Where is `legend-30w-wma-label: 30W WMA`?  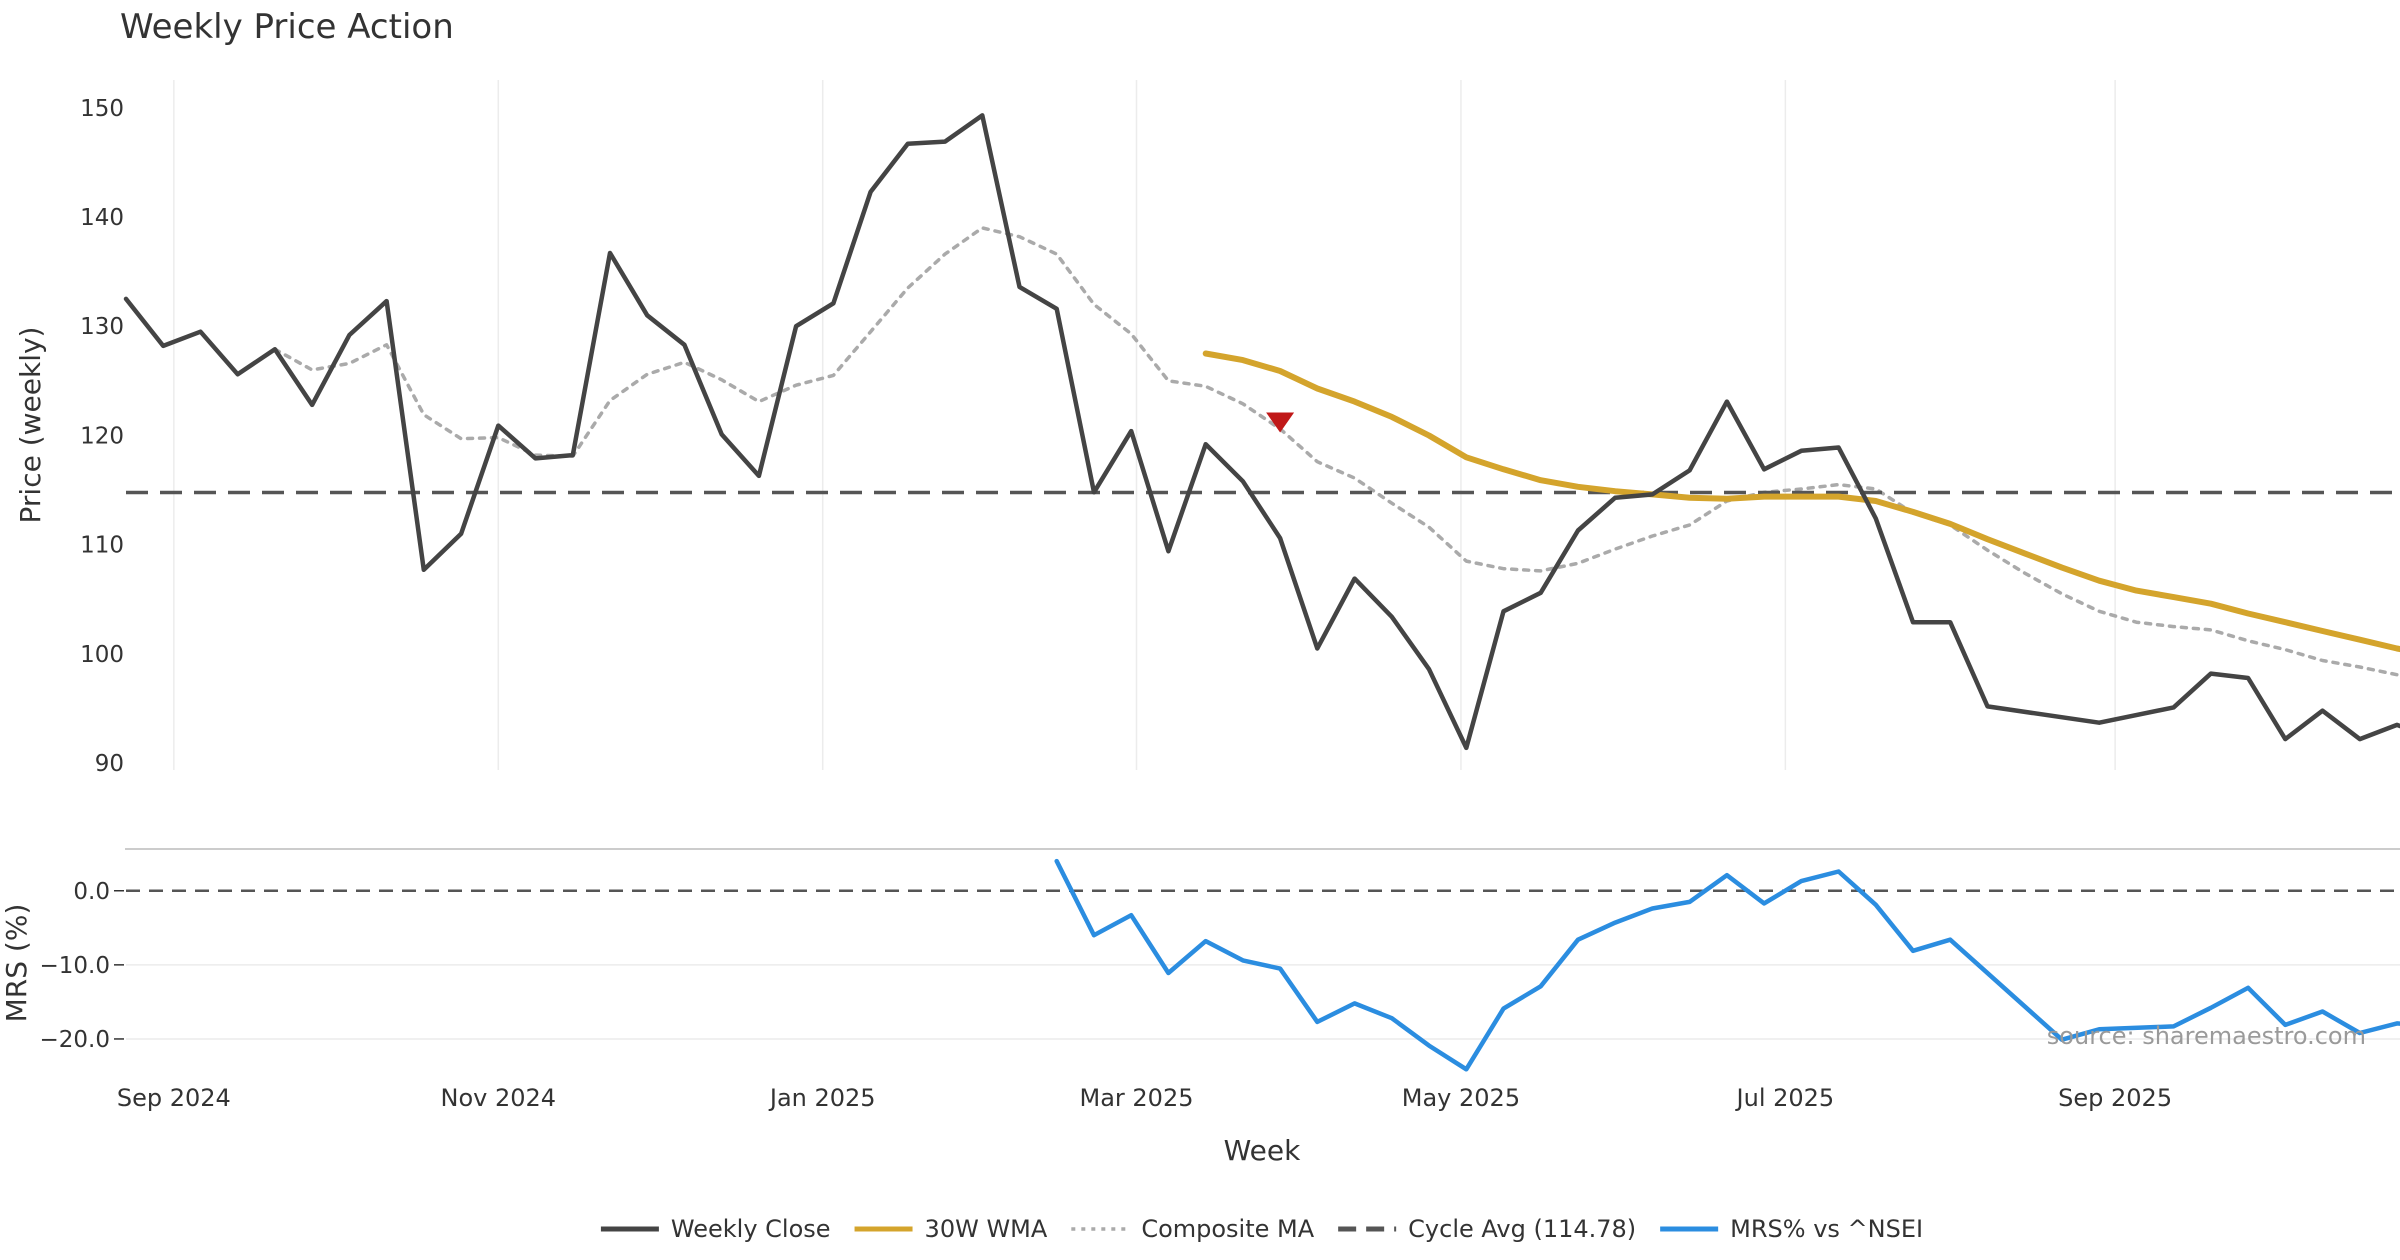 legend-30w-wma-label: 30W WMA is located at coordinates (986, 1229).